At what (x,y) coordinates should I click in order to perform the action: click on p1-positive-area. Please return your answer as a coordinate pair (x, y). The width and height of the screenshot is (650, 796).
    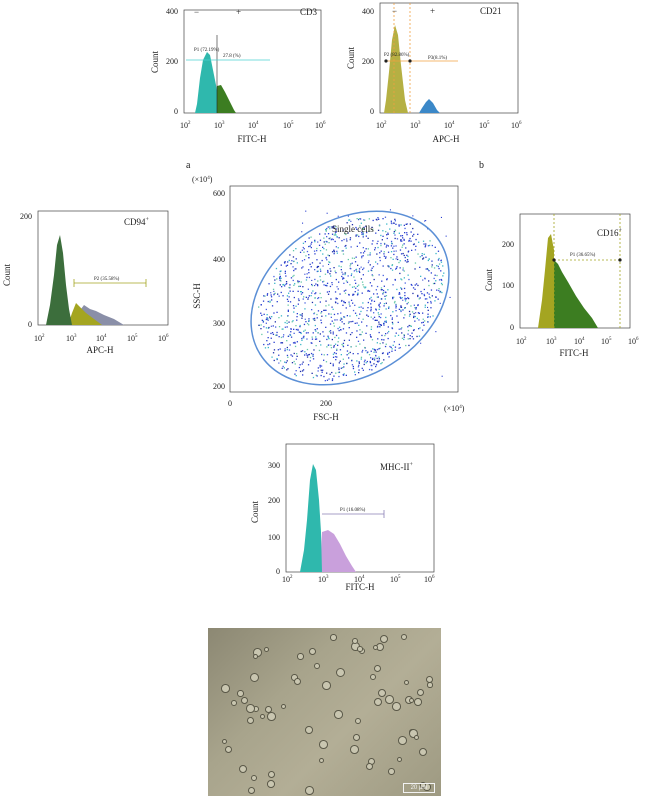
    Looking at the image, I should click on (338, 551).